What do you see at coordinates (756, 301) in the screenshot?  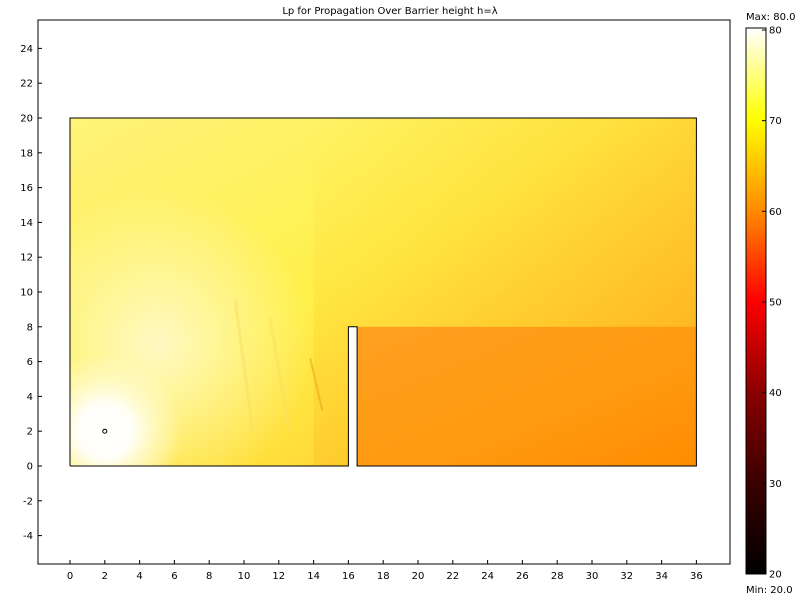 I see `colorbar-gradient` at bounding box center [756, 301].